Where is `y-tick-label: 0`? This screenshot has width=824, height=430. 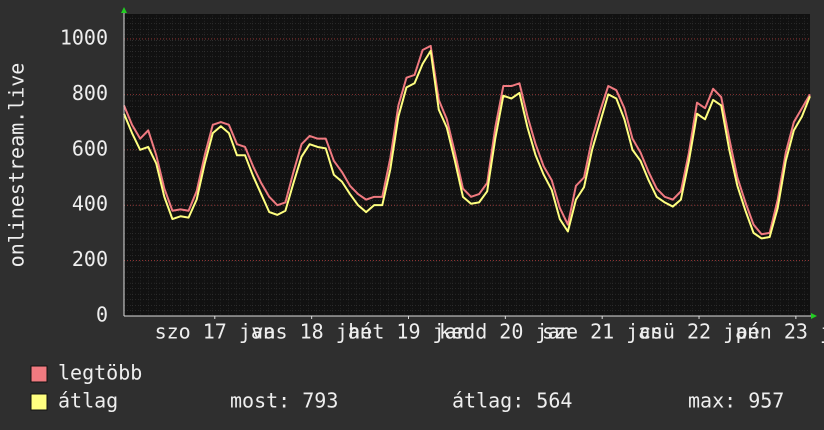 y-tick-label: 0 is located at coordinates (102, 315).